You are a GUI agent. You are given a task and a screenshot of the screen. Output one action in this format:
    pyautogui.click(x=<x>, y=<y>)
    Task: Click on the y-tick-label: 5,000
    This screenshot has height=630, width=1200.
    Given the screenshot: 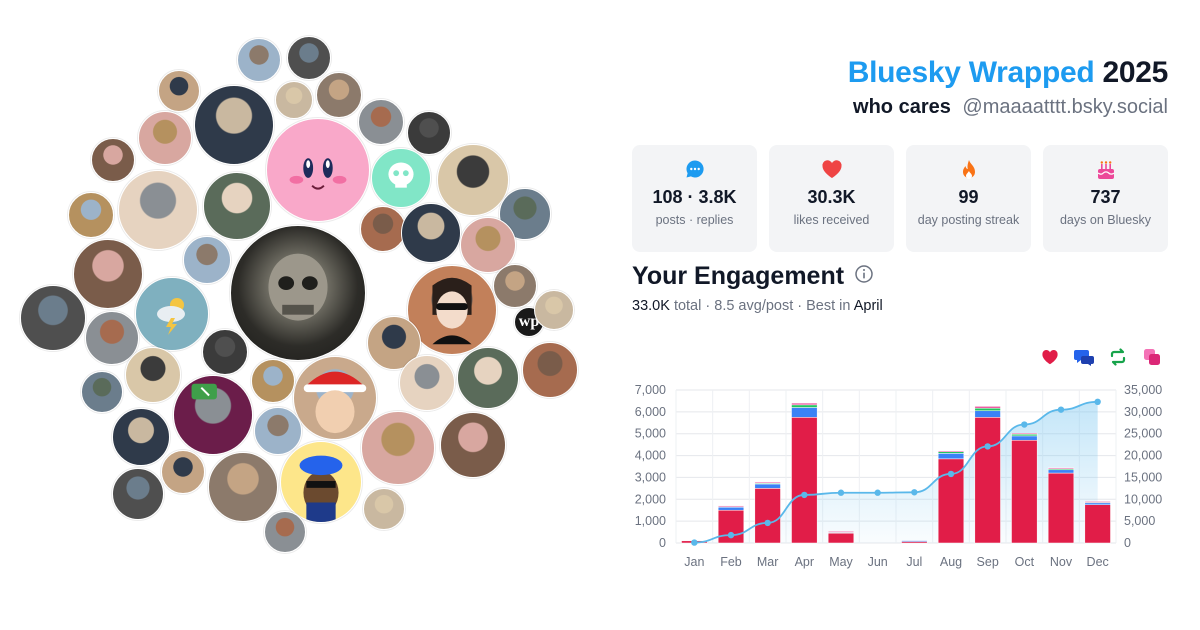 What is the action you would take?
    pyautogui.click(x=650, y=434)
    